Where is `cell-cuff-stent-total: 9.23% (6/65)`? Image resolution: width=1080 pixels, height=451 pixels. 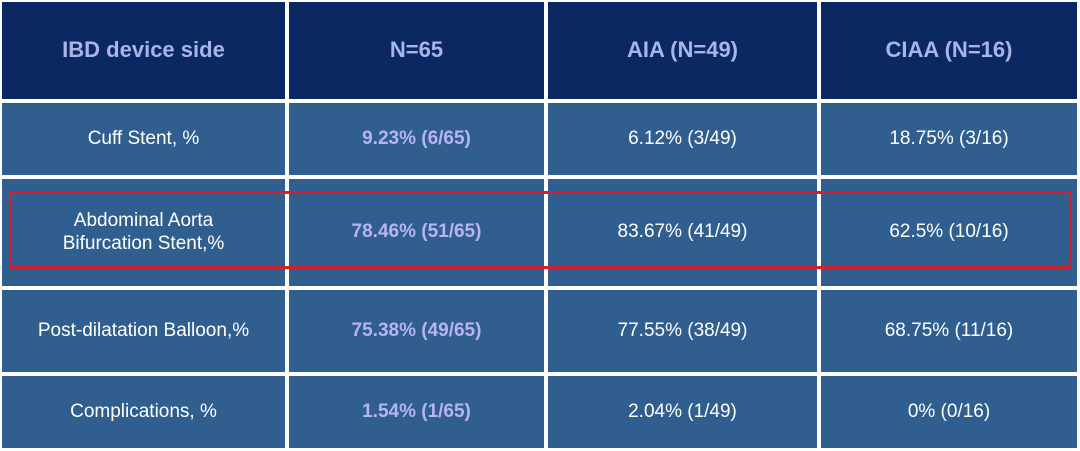
cell-cuff-stent-total: 9.23% (6/65) is located at coordinates (416, 139).